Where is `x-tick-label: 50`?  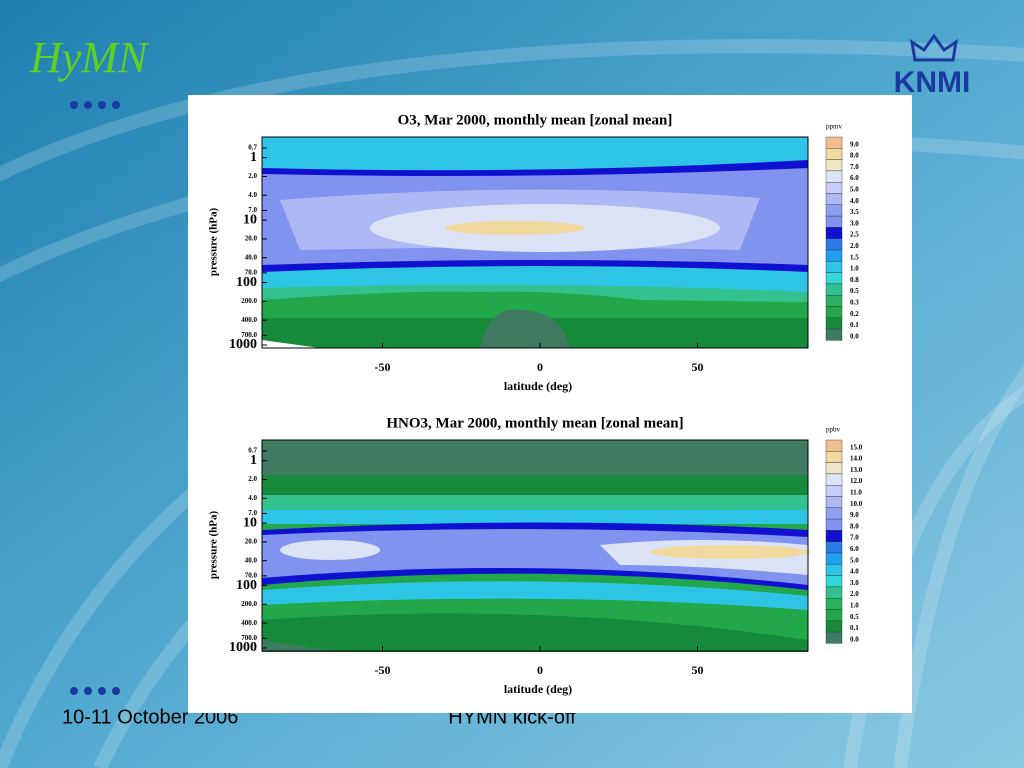 x-tick-label: 50 is located at coordinates (698, 367).